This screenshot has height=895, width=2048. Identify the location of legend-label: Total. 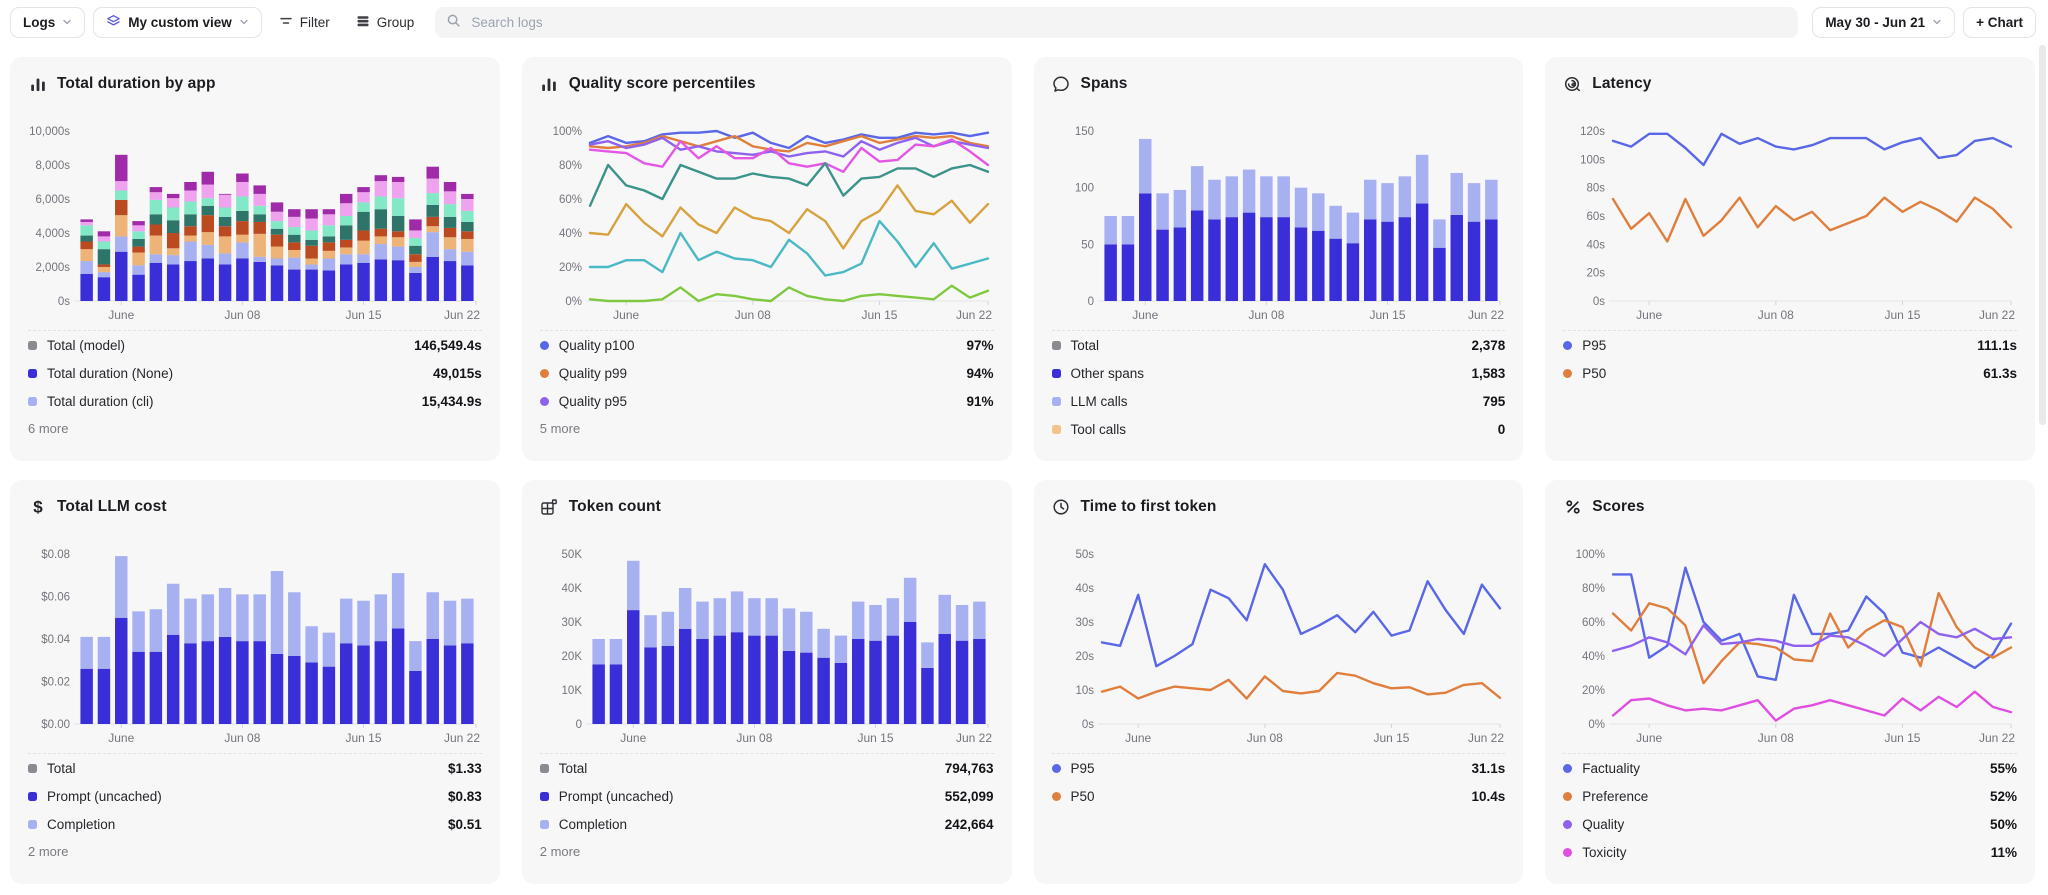
(1085, 345).